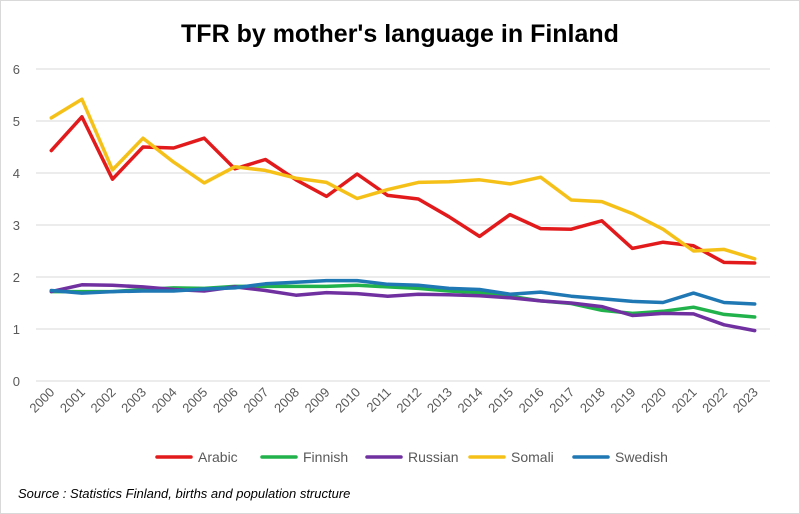 Image resolution: width=800 pixels, height=514 pixels. What do you see at coordinates (403, 292) in the screenshot?
I see `series-line-swedish` at bounding box center [403, 292].